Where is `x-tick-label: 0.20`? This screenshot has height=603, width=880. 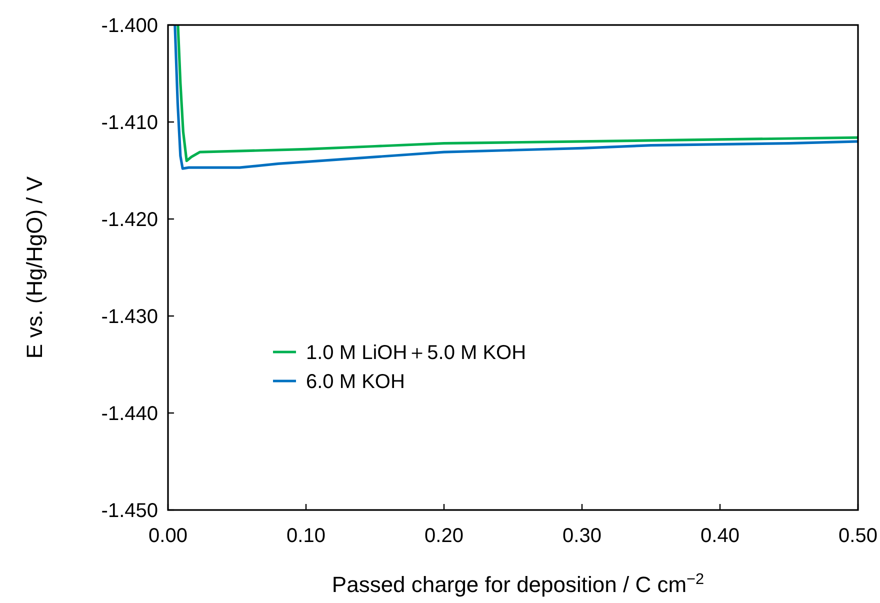 x-tick-label: 0.20 is located at coordinates (444, 536).